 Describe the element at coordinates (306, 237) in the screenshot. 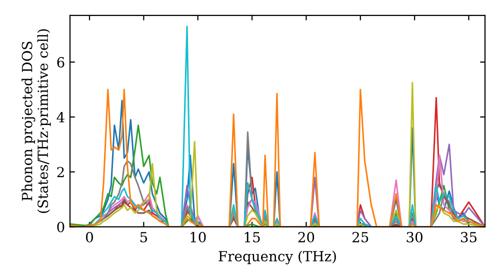

I see `x-tick-label: 20` at that location.